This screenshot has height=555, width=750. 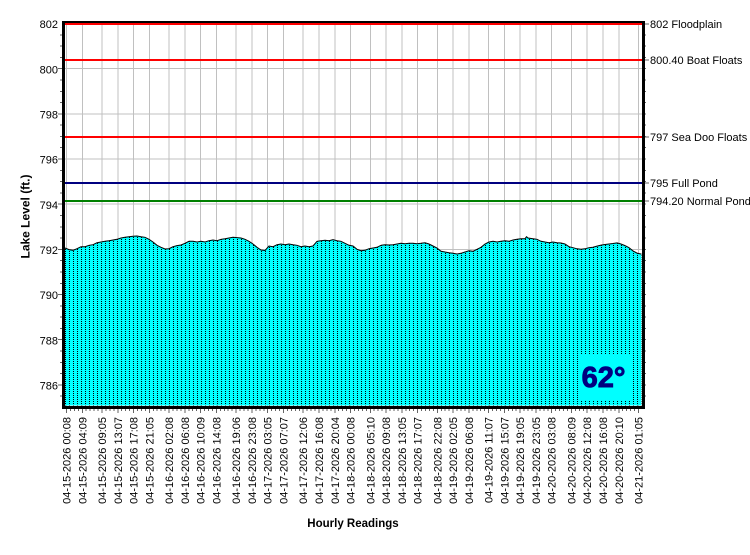 I want to click on svg-text: 04-18-2026 05:10, so click(x=371, y=460).